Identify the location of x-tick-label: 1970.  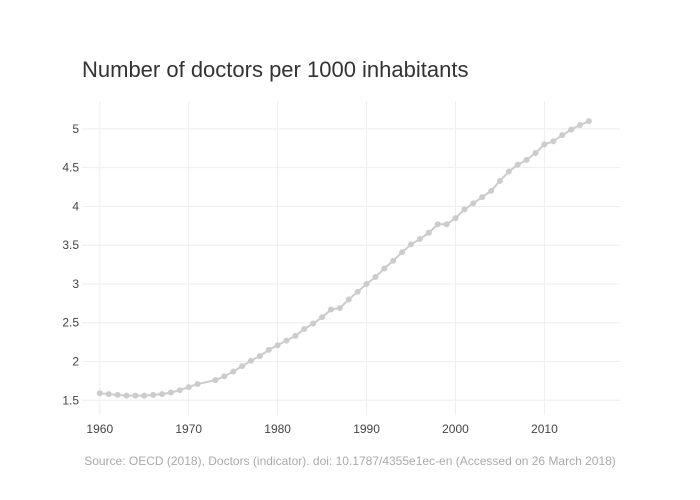
(188, 429).